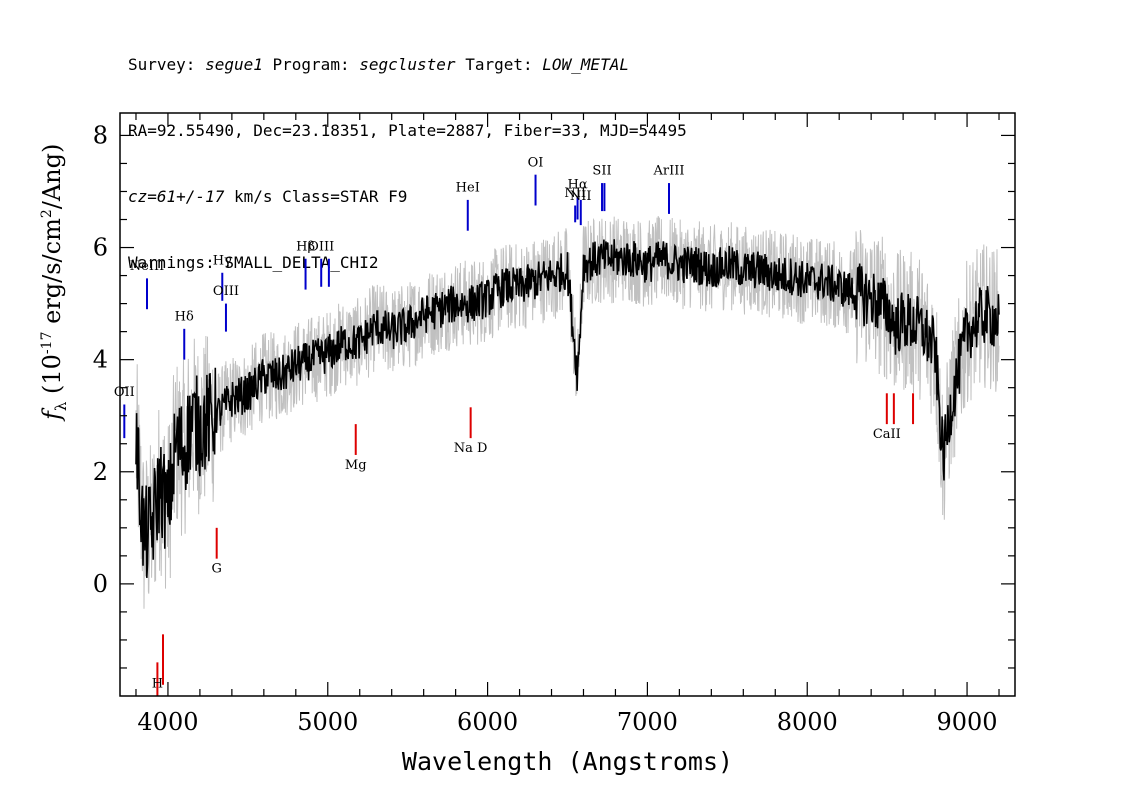 The height and width of the screenshot is (810, 1134). I want to click on y-tick-label: 0, so click(100, 584).